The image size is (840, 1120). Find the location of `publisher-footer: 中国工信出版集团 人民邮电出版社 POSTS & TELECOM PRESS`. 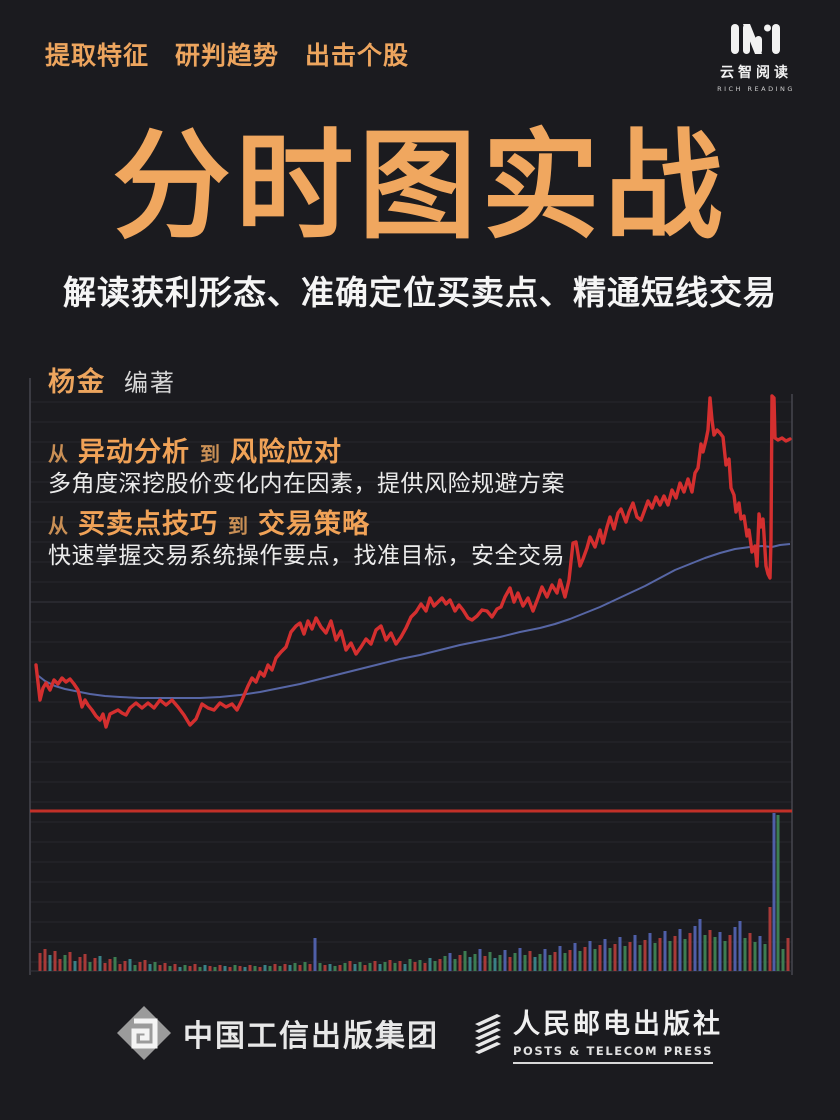

publisher-footer: 中国工信出版集团 人民邮电出版社 POSTS & TELECOM PRESS is located at coordinates (420, 1033).